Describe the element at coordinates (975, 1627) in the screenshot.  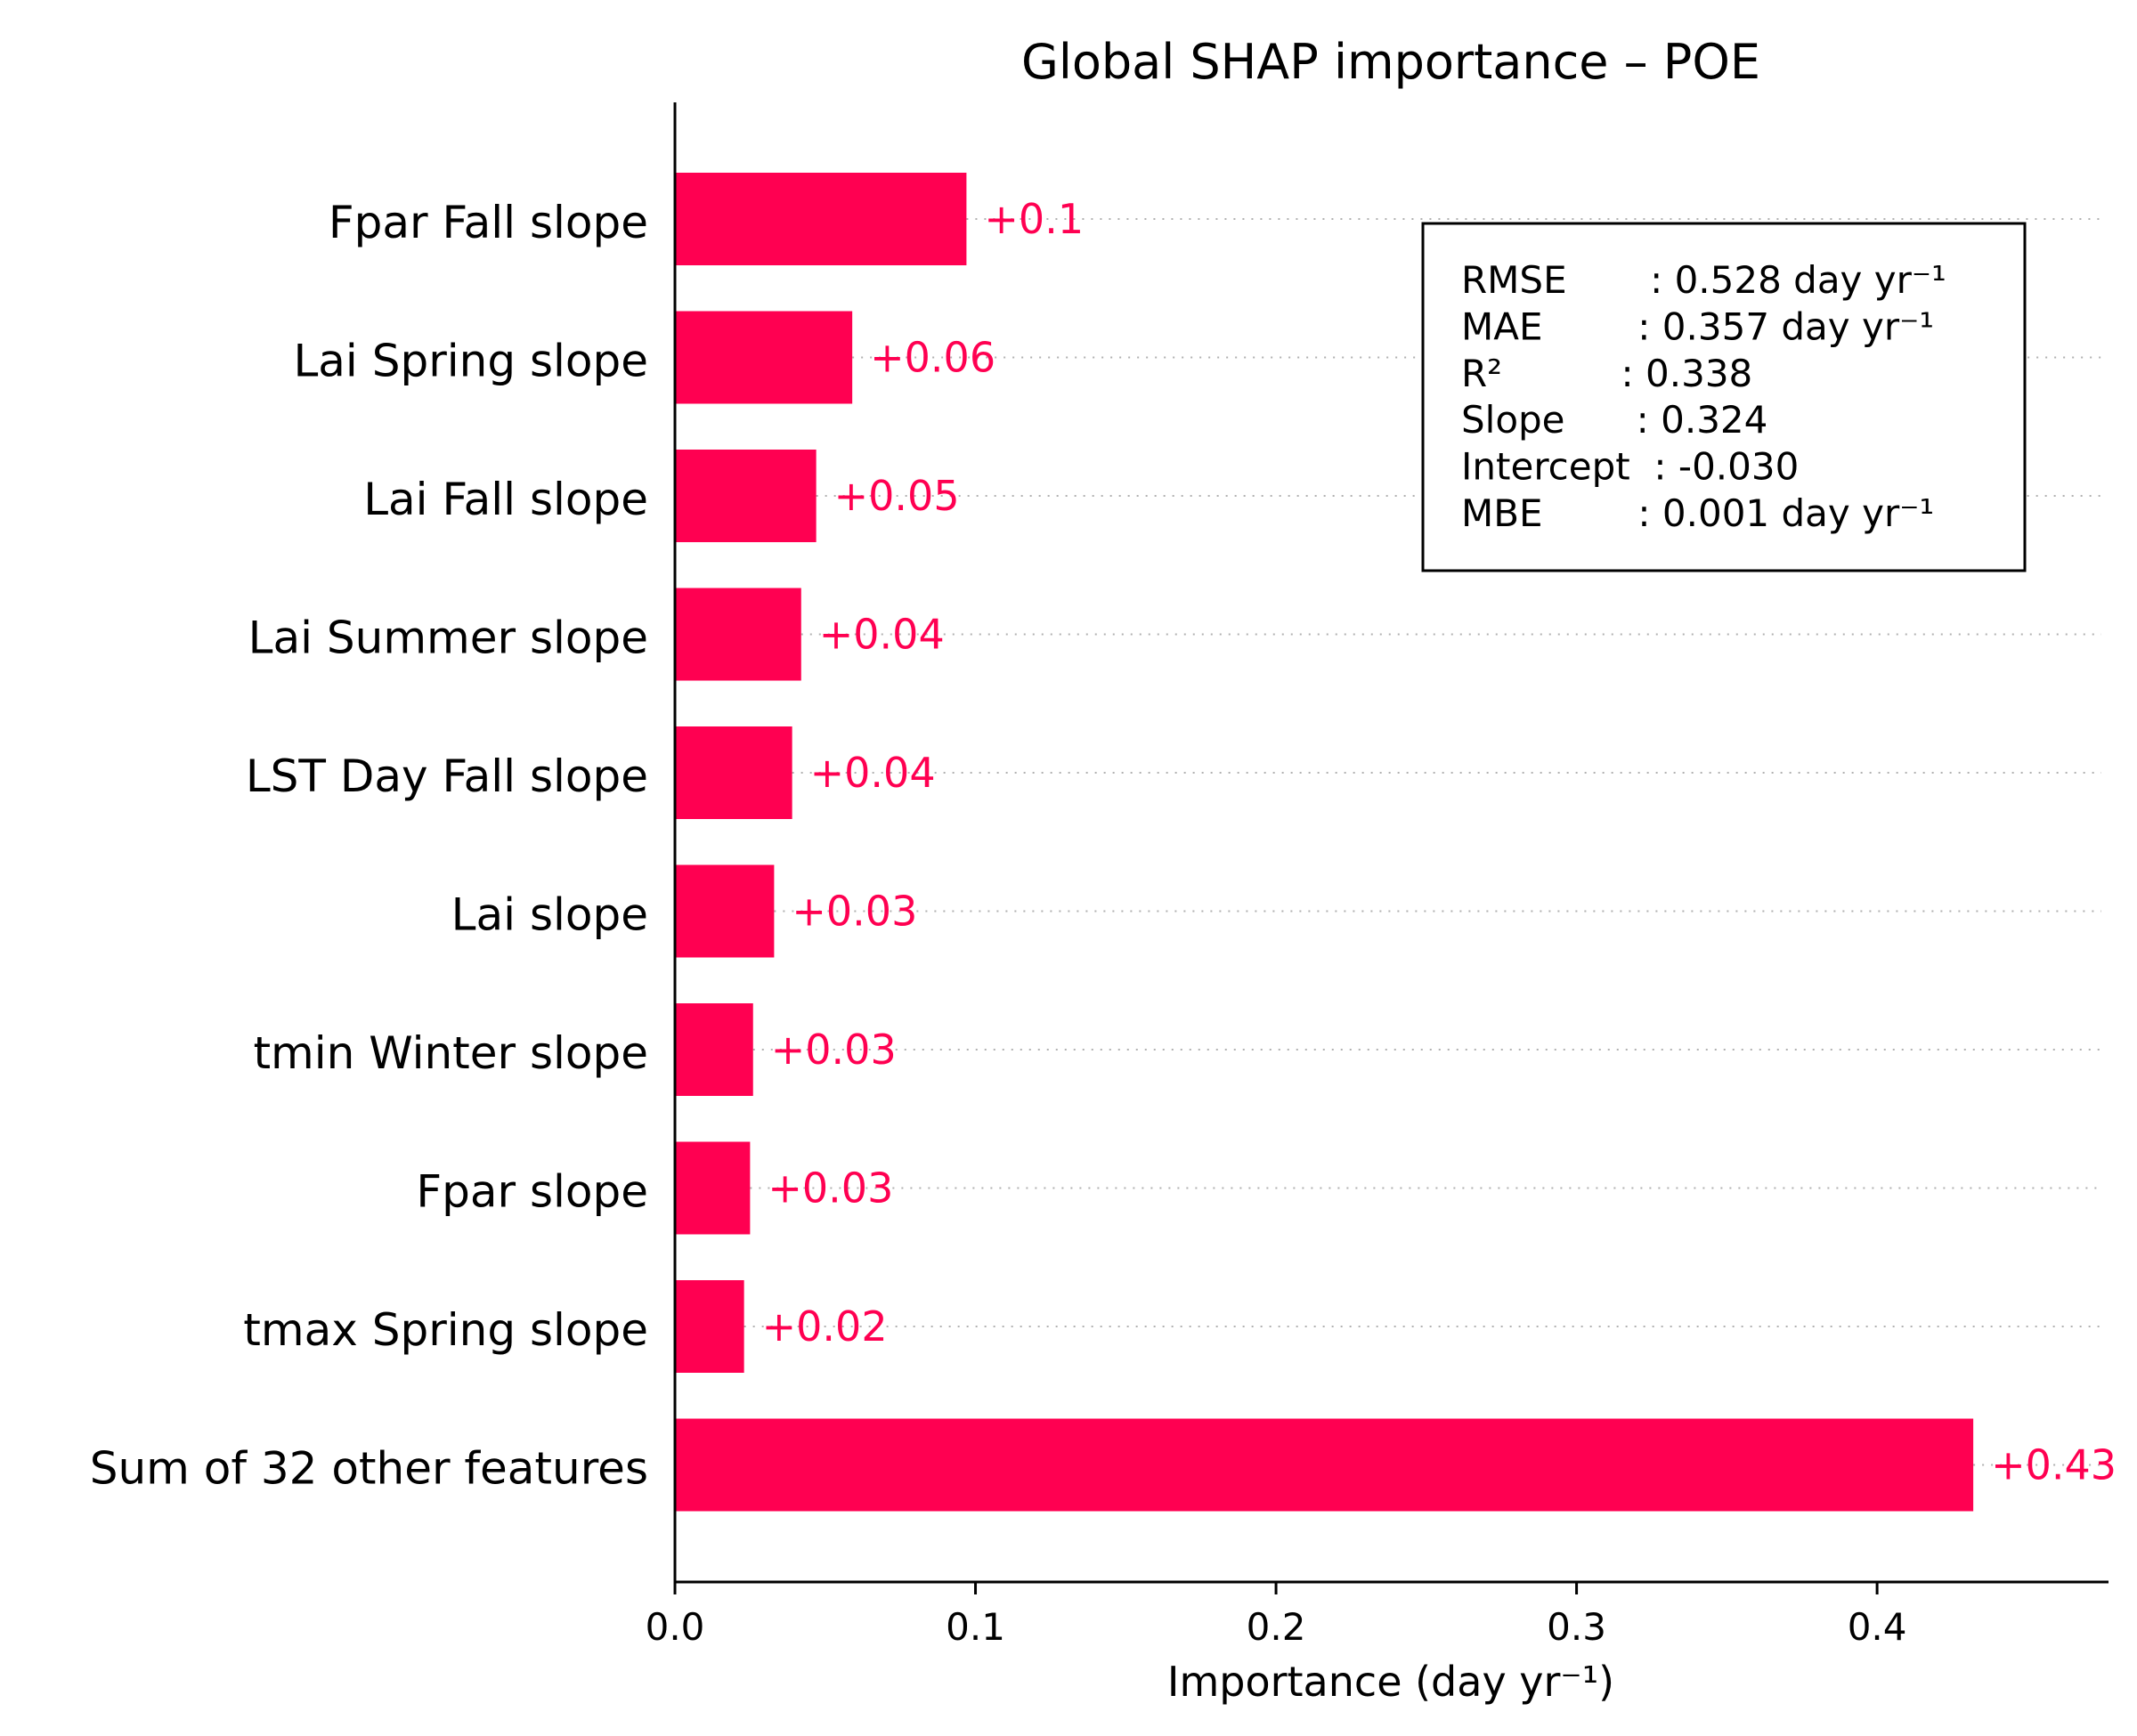
I see `x-tick-label: 0.1` at that location.